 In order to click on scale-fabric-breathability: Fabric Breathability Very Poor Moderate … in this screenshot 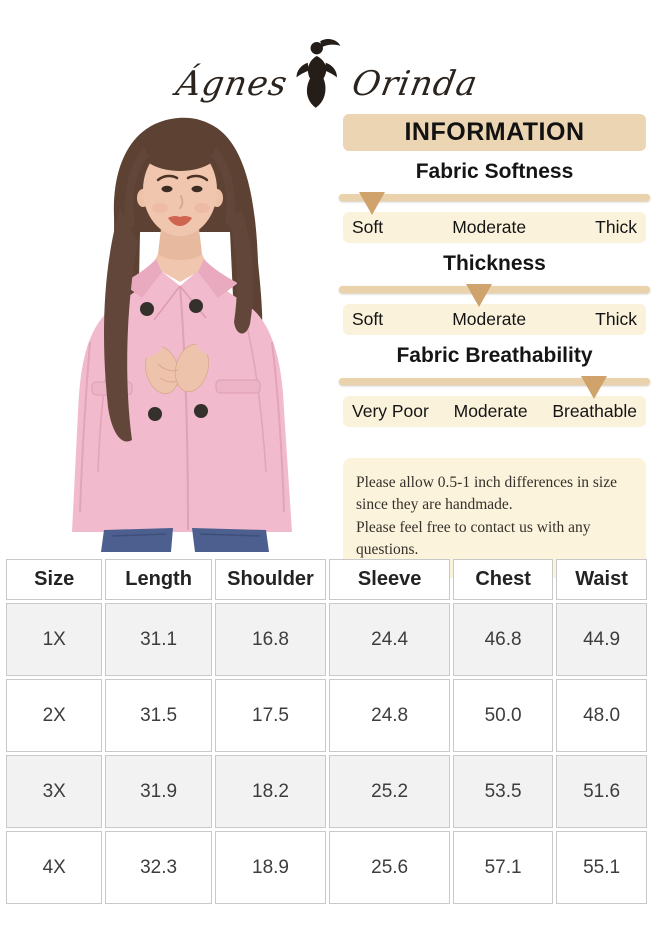, I will do `click(494, 385)`.